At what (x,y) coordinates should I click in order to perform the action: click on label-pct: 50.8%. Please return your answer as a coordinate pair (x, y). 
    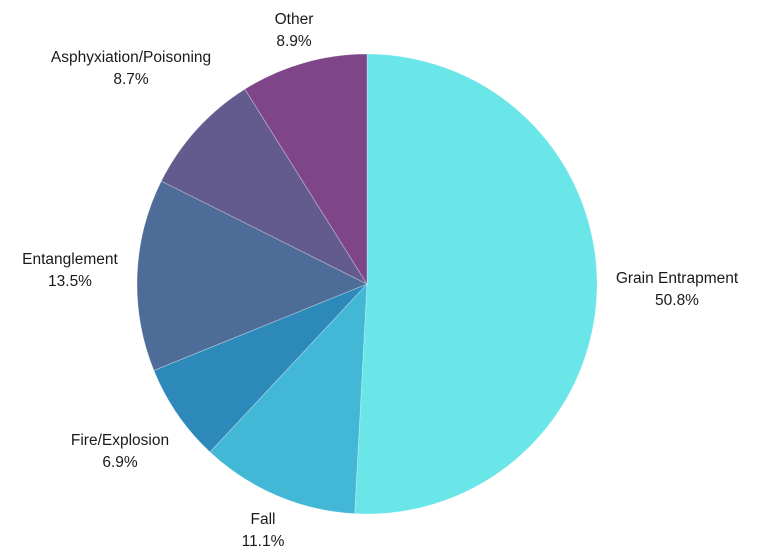
    Looking at the image, I should click on (677, 300).